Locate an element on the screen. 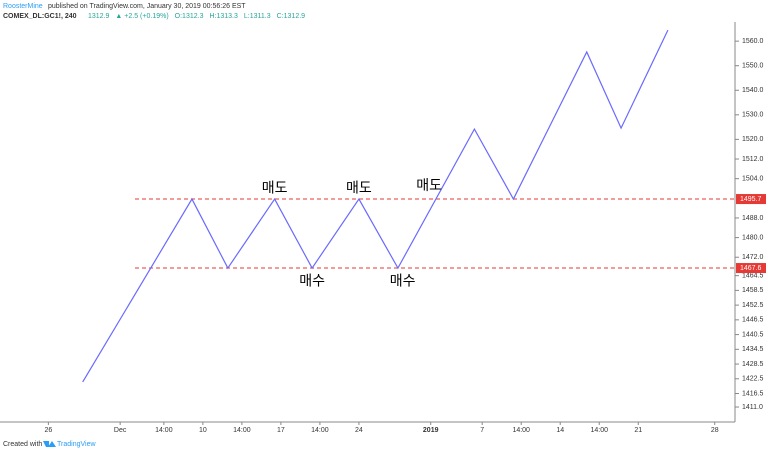 The width and height of the screenshot is (768, 454). x-tick-label: 28 is located at coordinates (715, 430).